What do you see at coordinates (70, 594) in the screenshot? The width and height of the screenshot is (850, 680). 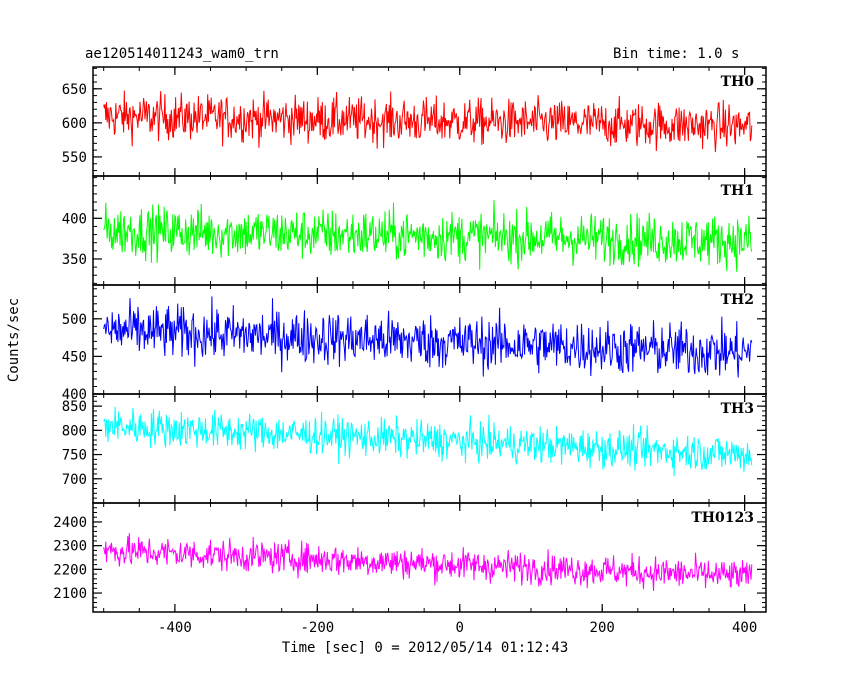 I see `y-tick-label: 2100` at bounding box center [70, 594].